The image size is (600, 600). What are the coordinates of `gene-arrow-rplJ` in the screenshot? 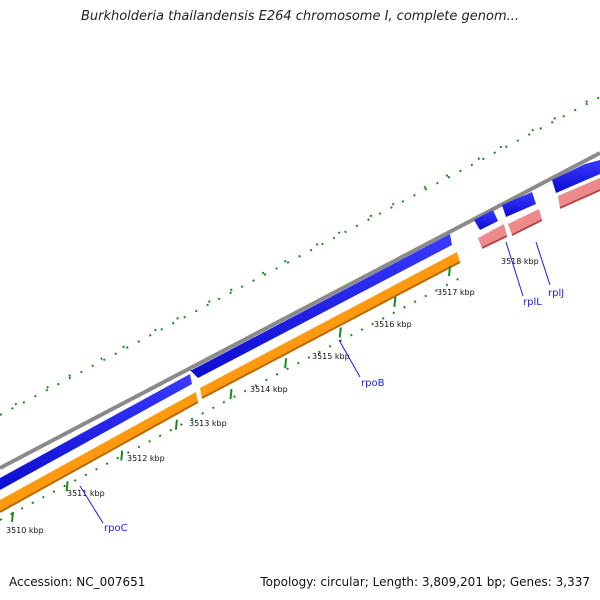 It's located at (519, 204).